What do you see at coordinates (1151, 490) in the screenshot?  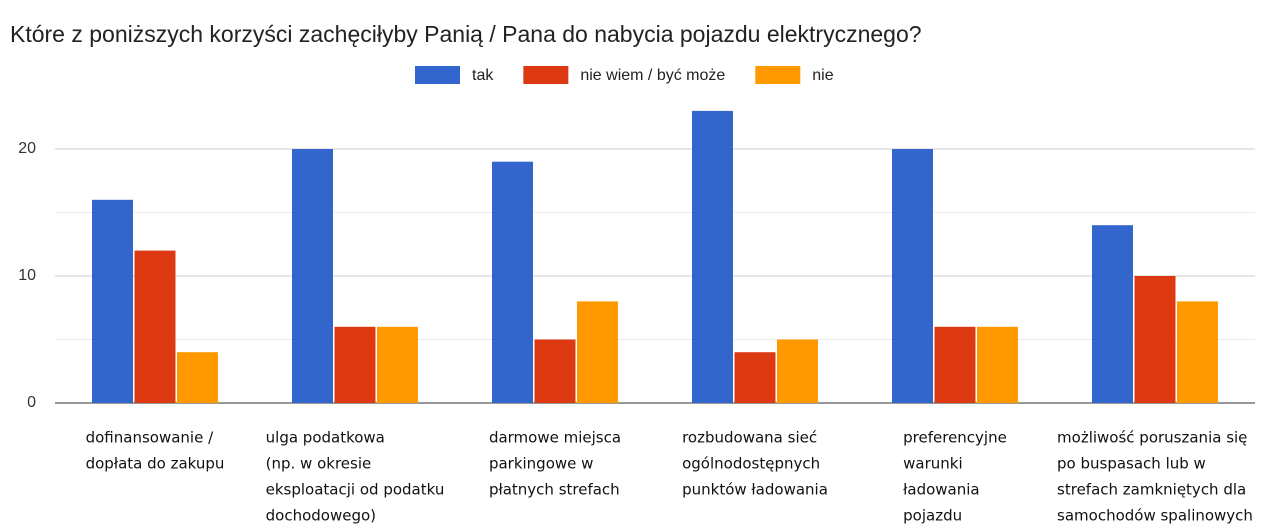 I see `x-tick-label: strefach zamkniętych dla` at bounding box center [1151, 490].